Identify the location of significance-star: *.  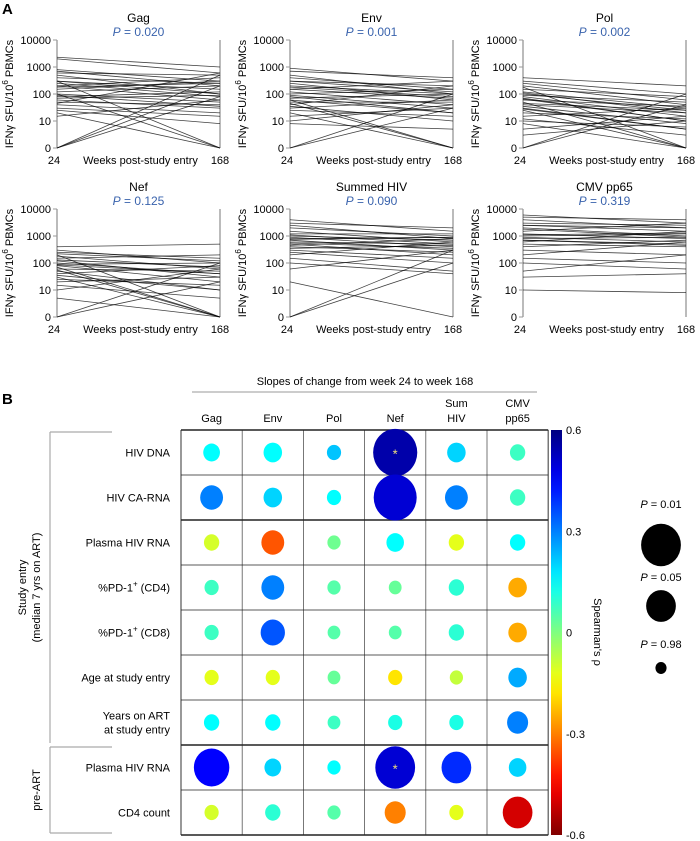
(395, 769).